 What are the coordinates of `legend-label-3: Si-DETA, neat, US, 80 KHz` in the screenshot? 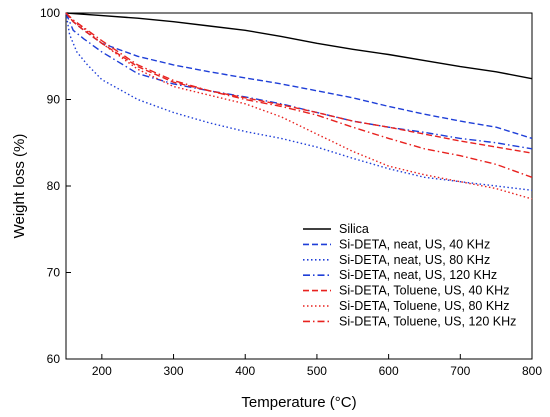 It's located at (414, 260).